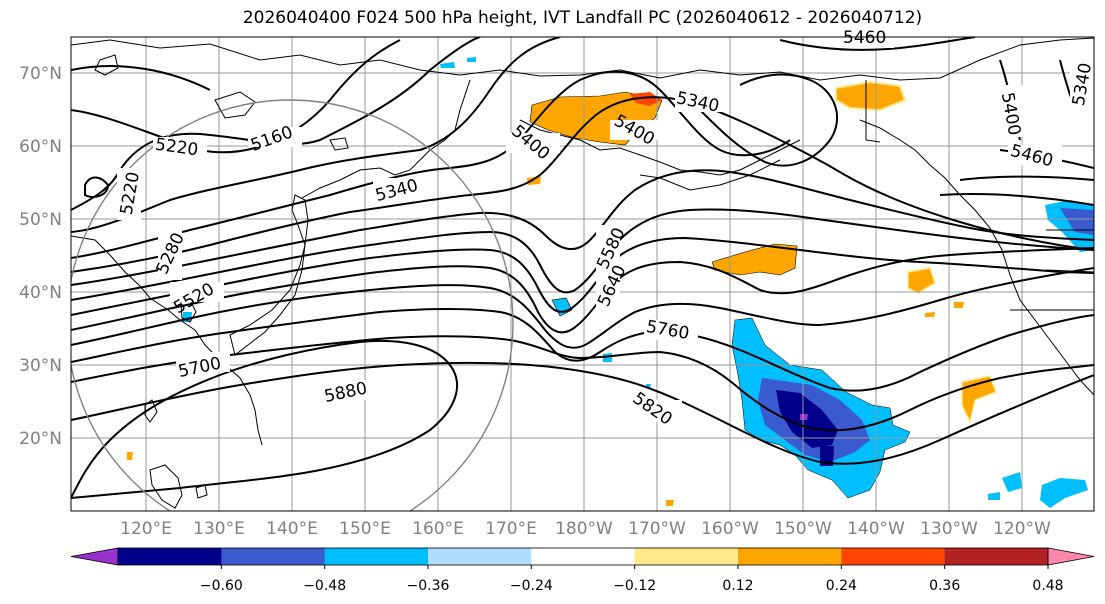 The image size is (1105, 604). Describe the element at coordinates (40, 293) in the screenshot. I see `lat-label: 40°N` at that location.